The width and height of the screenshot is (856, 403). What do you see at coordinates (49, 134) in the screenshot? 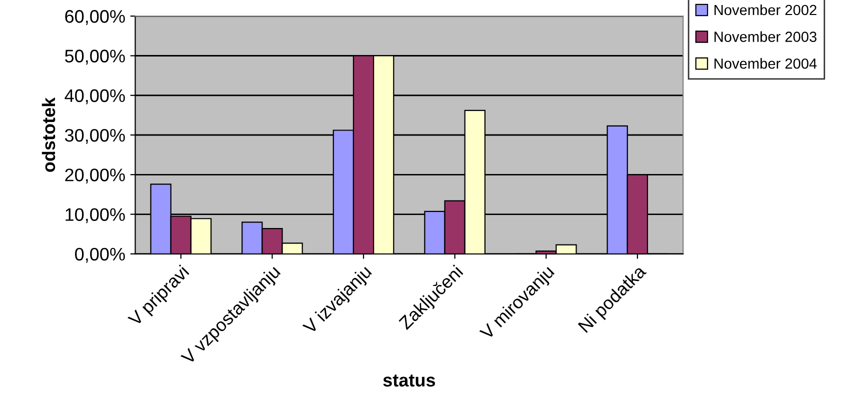
I see `y-axis-title: odstotek` at bounding box center [49, 134].